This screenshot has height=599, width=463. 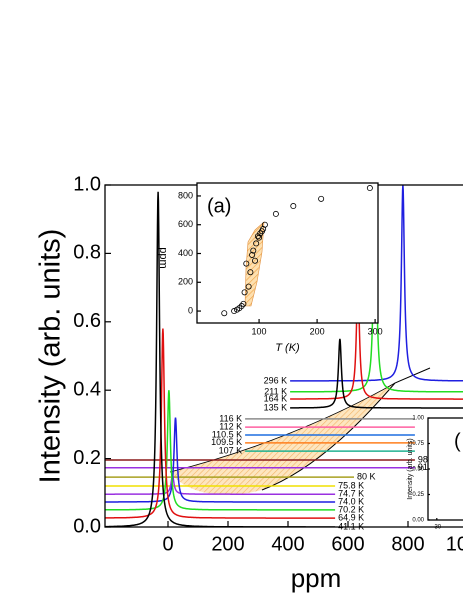 What do you see at coordinates (230, 418) in the screenshot?
I see `series-label: 116 K` at bounding box center [230, 418].